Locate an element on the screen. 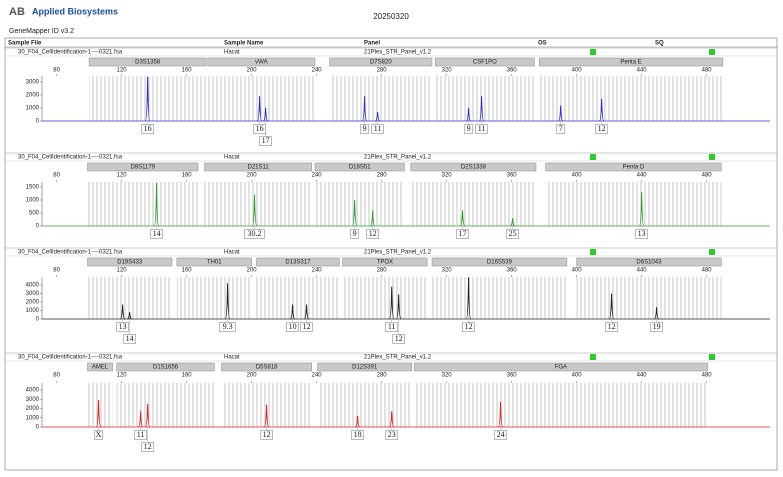  marker-name: D21S11 is located at coordinates (259, 168).